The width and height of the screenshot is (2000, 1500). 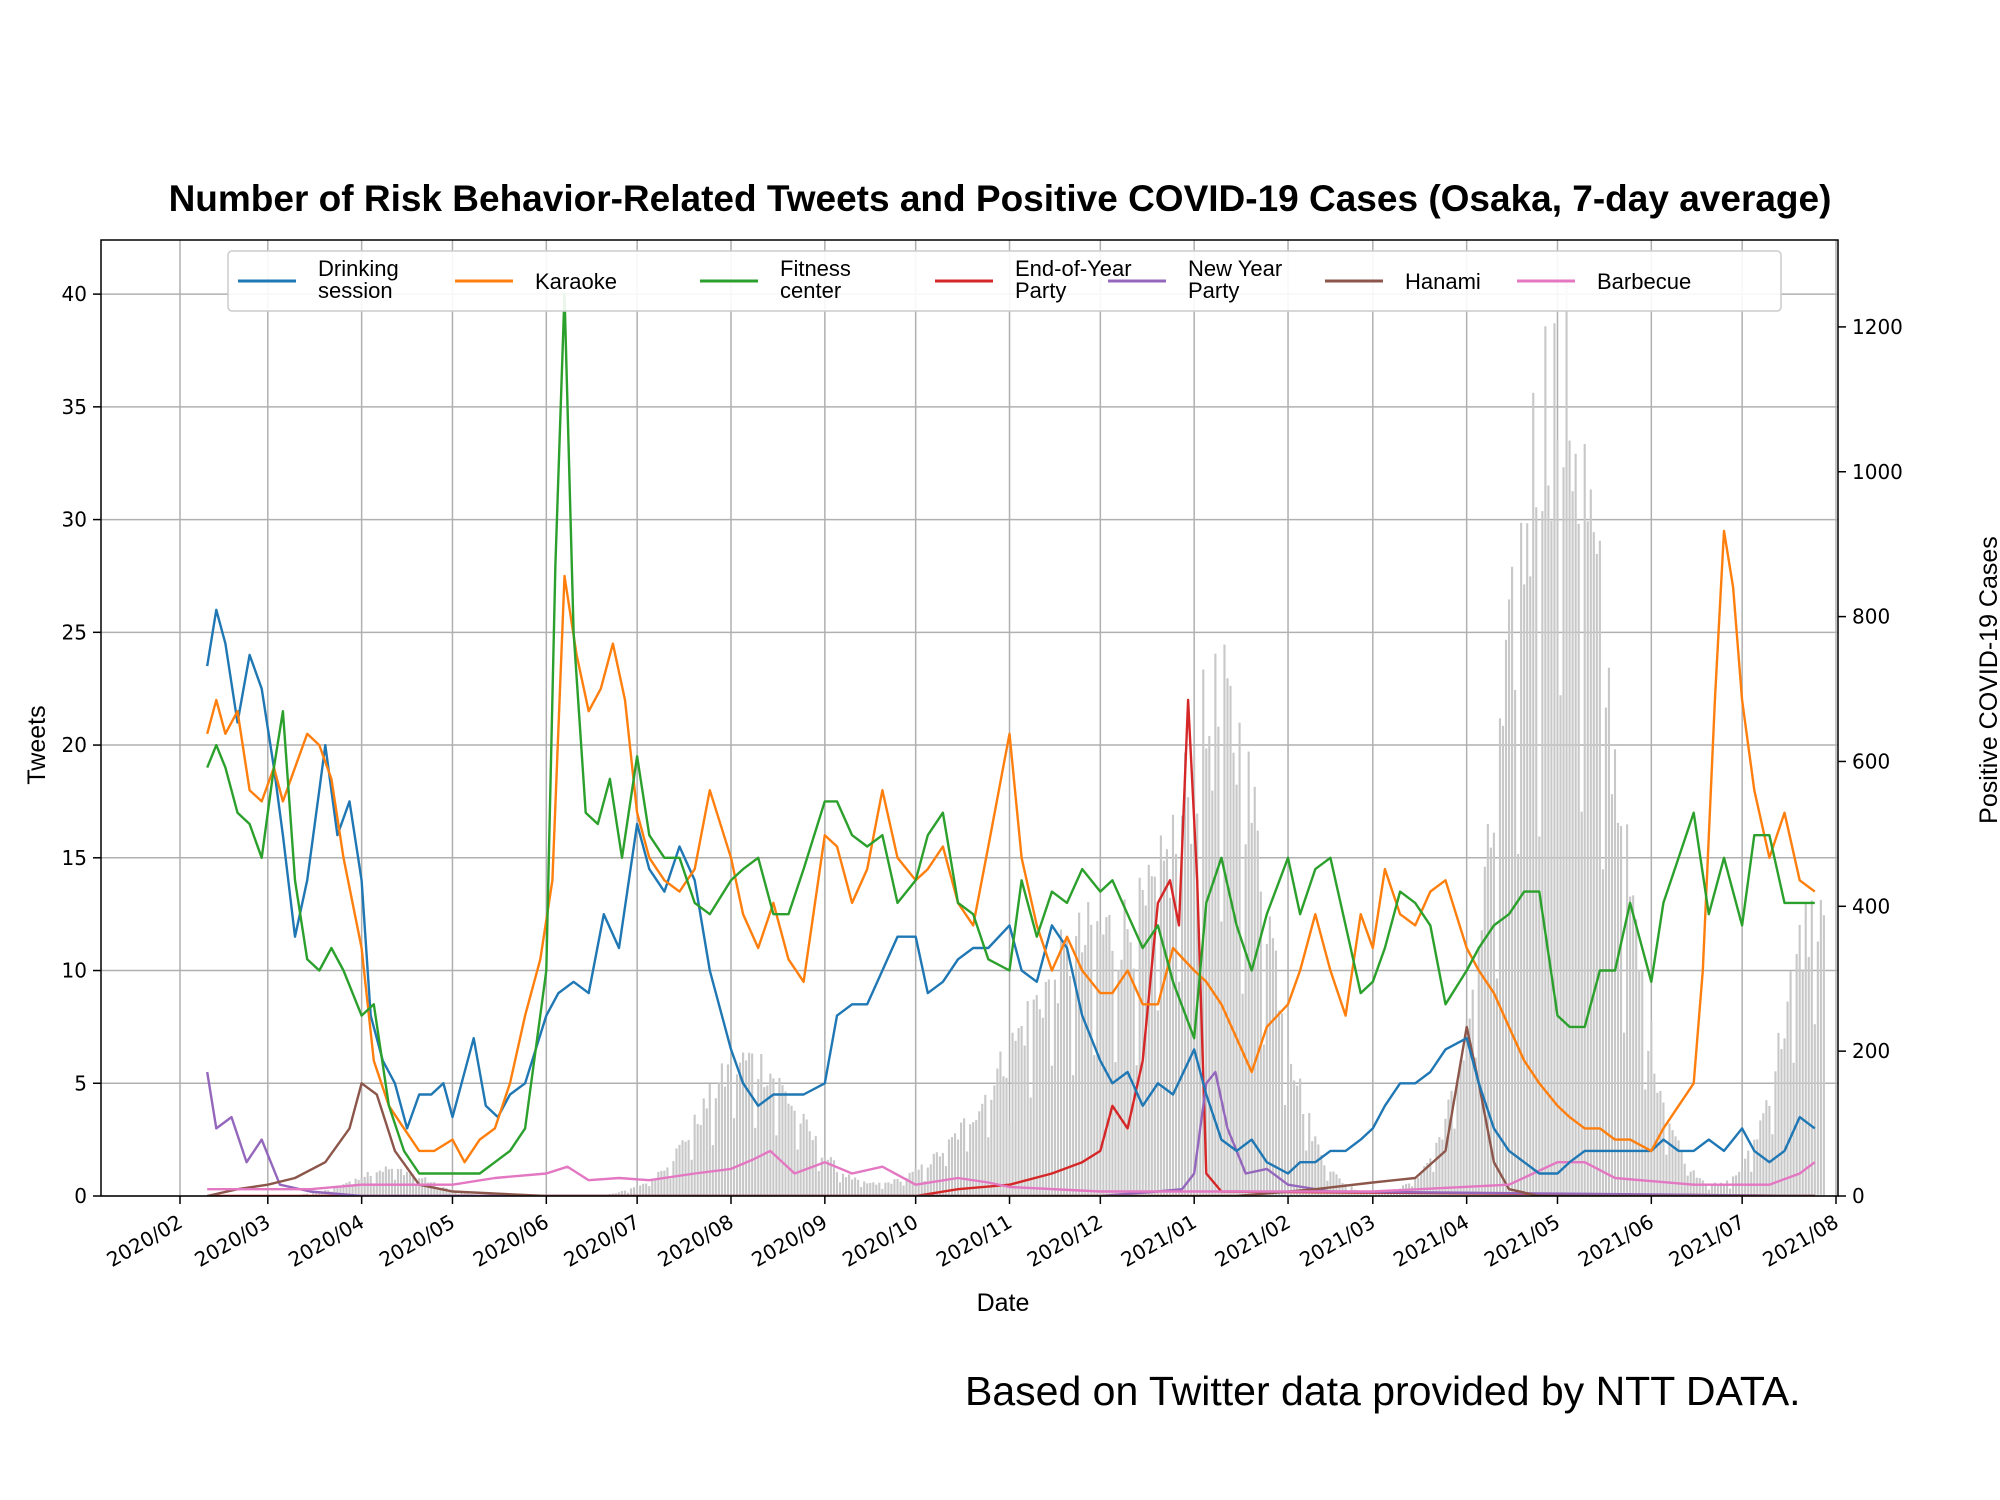 I want to click on legend-label: Hanami, so click(x=1443, y=281).